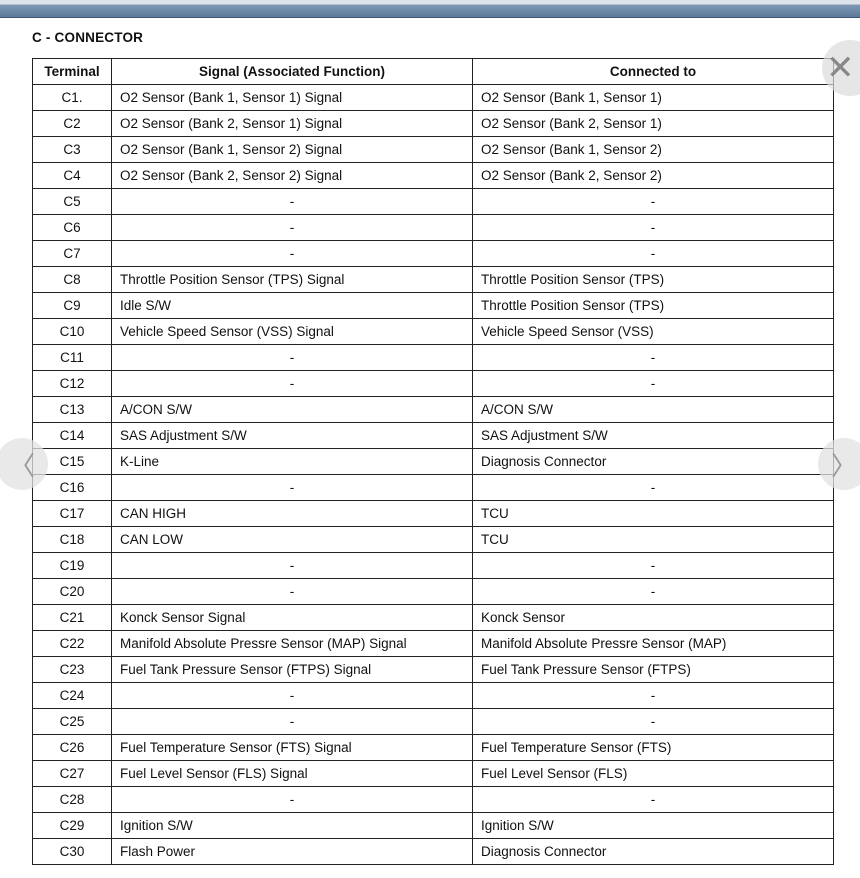 Image resolution: width=860 pixels, height=878 pixels. I want to click on signal-cell: Fuel Tank Pressure Sensor (FTPS) Signal, so click(292, 669).